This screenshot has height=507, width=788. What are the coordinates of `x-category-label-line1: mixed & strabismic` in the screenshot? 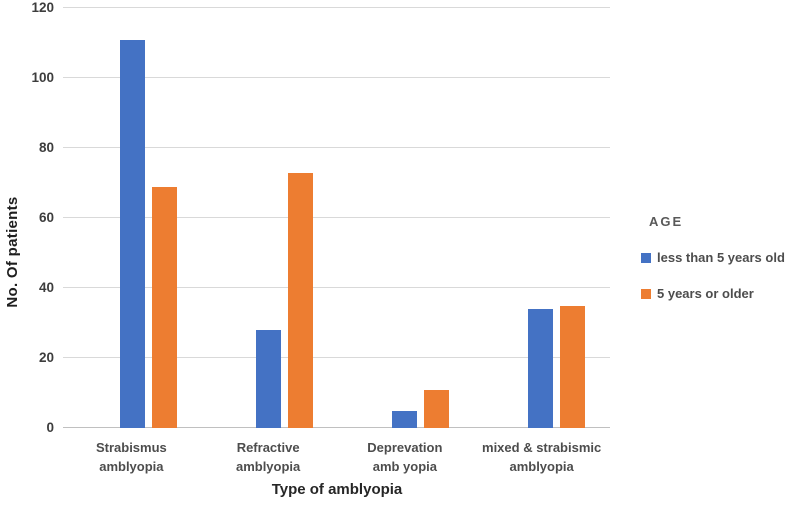 It's located at (542, 447).